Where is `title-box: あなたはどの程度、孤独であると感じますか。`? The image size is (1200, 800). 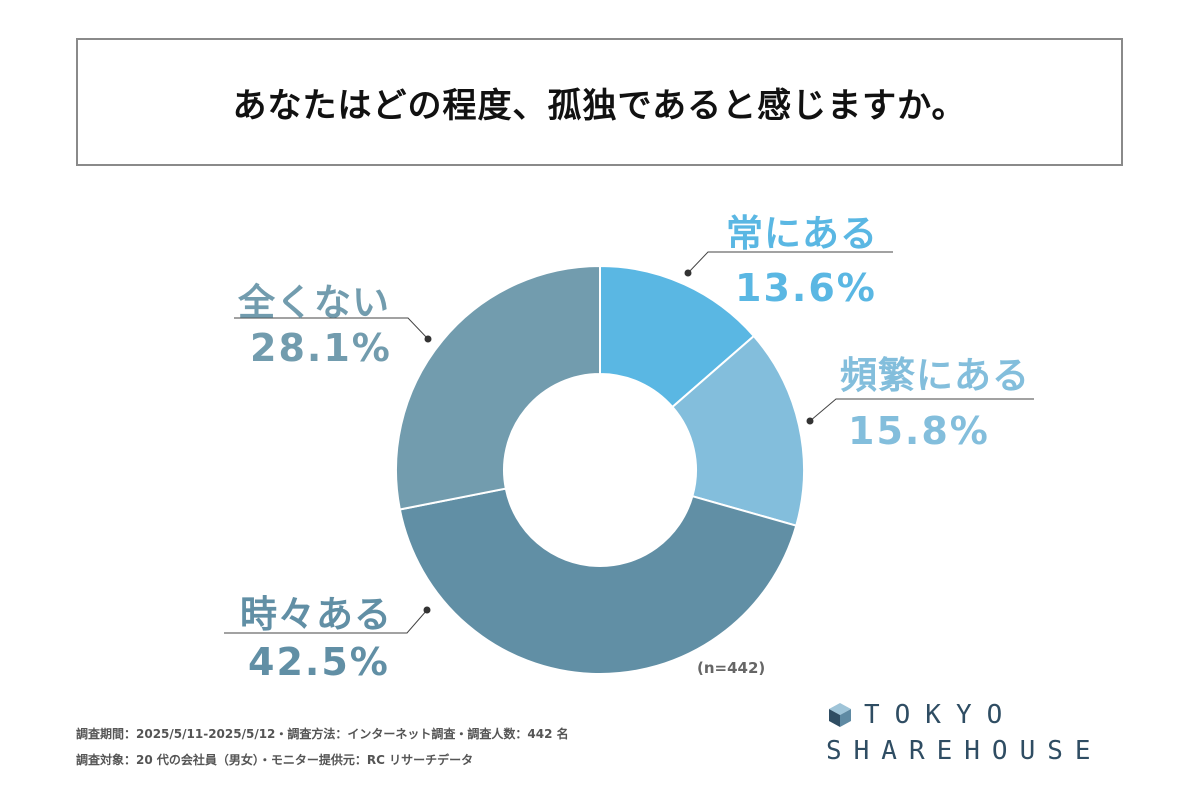 title-box: あなたはどの程度、孤独であると感じますか。 is located at coordinates (599, 102).